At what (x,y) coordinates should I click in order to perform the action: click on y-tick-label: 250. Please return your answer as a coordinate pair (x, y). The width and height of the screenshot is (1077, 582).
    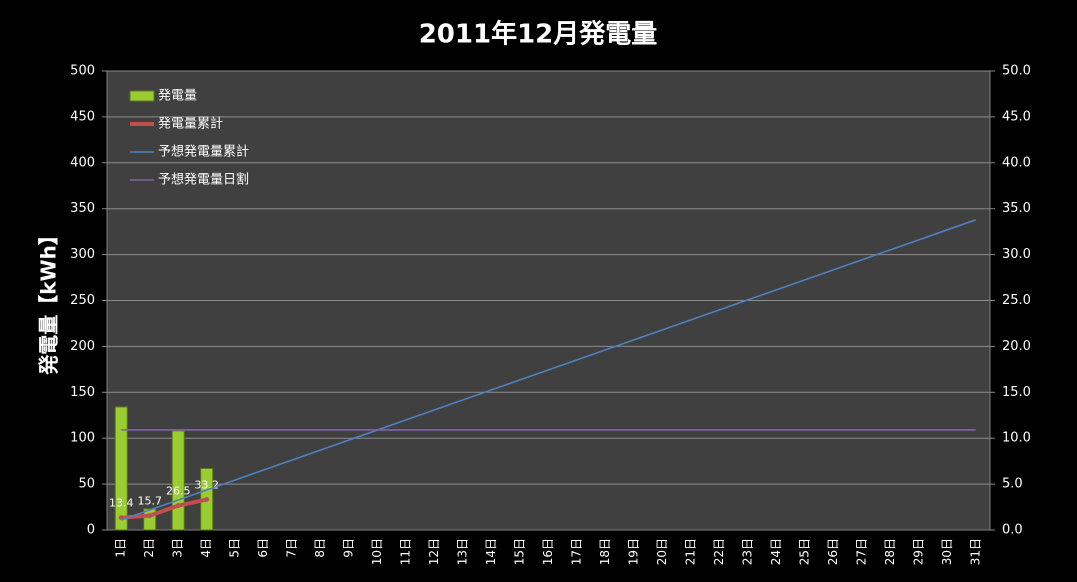
    Looking at the image, I should click on (82, 300).